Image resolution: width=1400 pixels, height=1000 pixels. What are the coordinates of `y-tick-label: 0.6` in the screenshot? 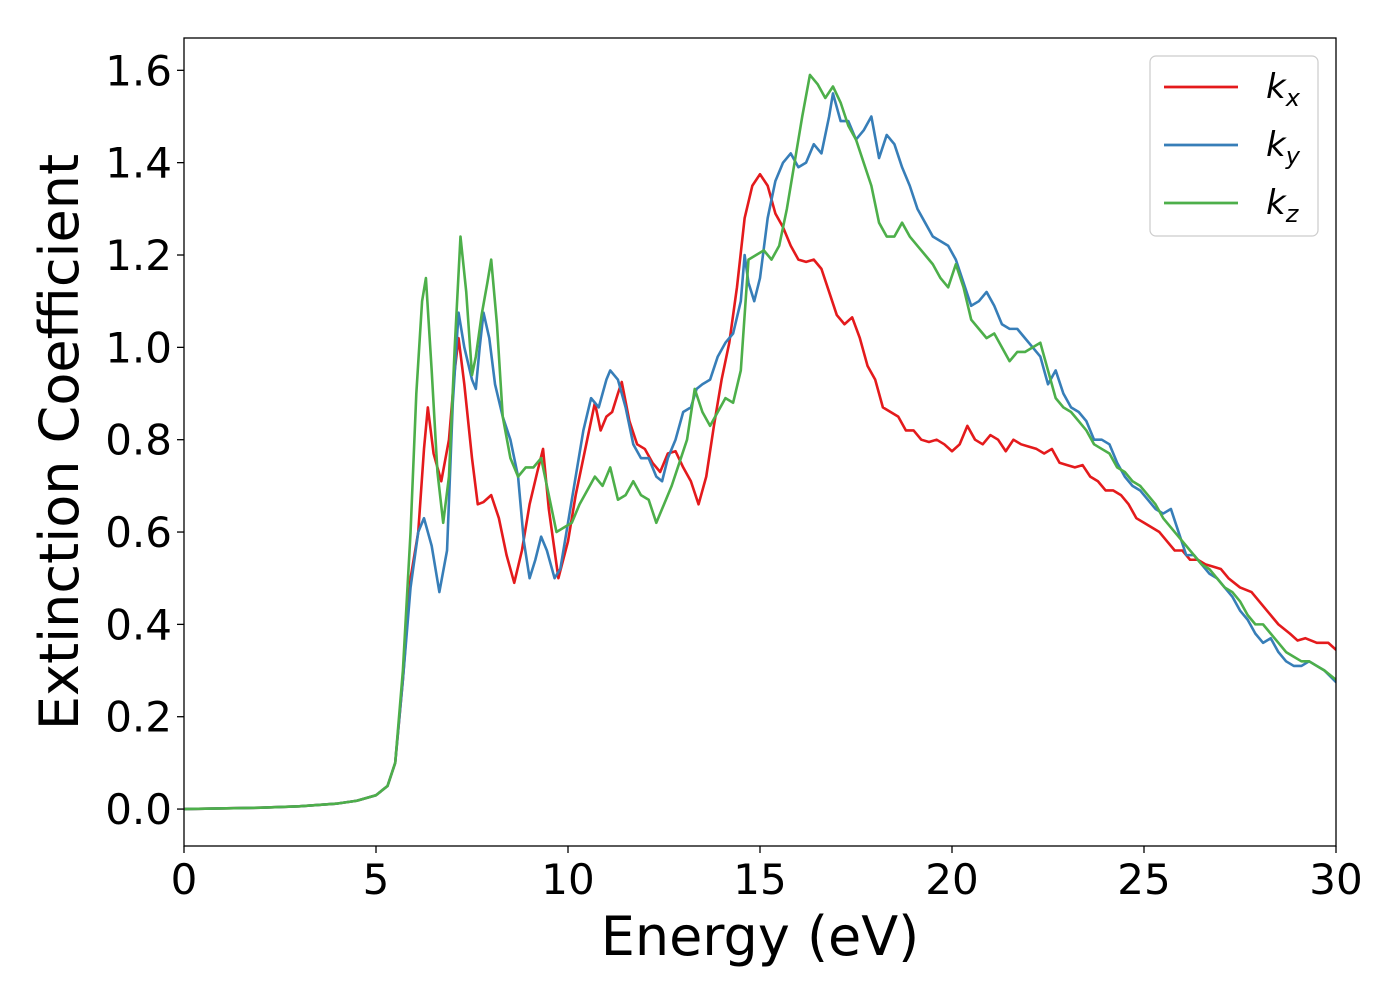 It's located at (138, 532).